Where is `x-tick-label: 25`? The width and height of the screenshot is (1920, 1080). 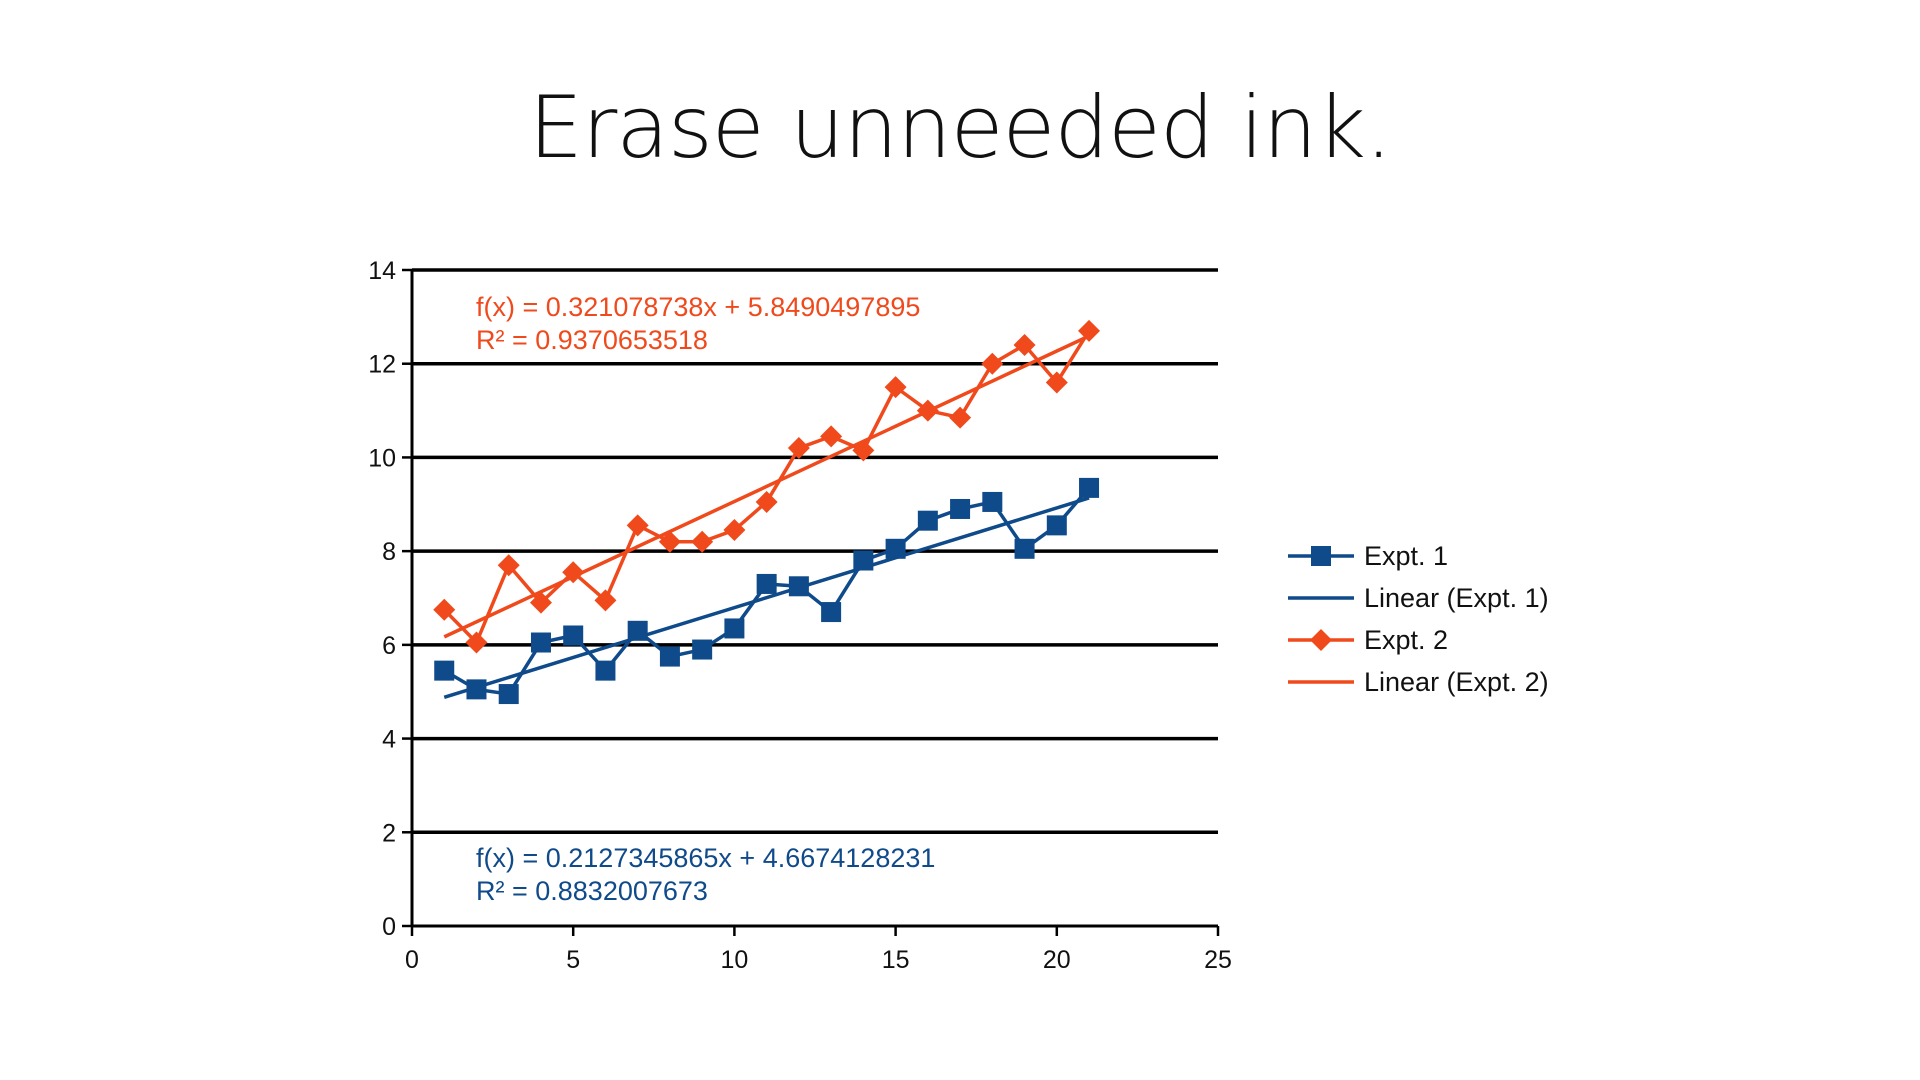
x-tick-label: 25 is located at coordinates (1218, 960).